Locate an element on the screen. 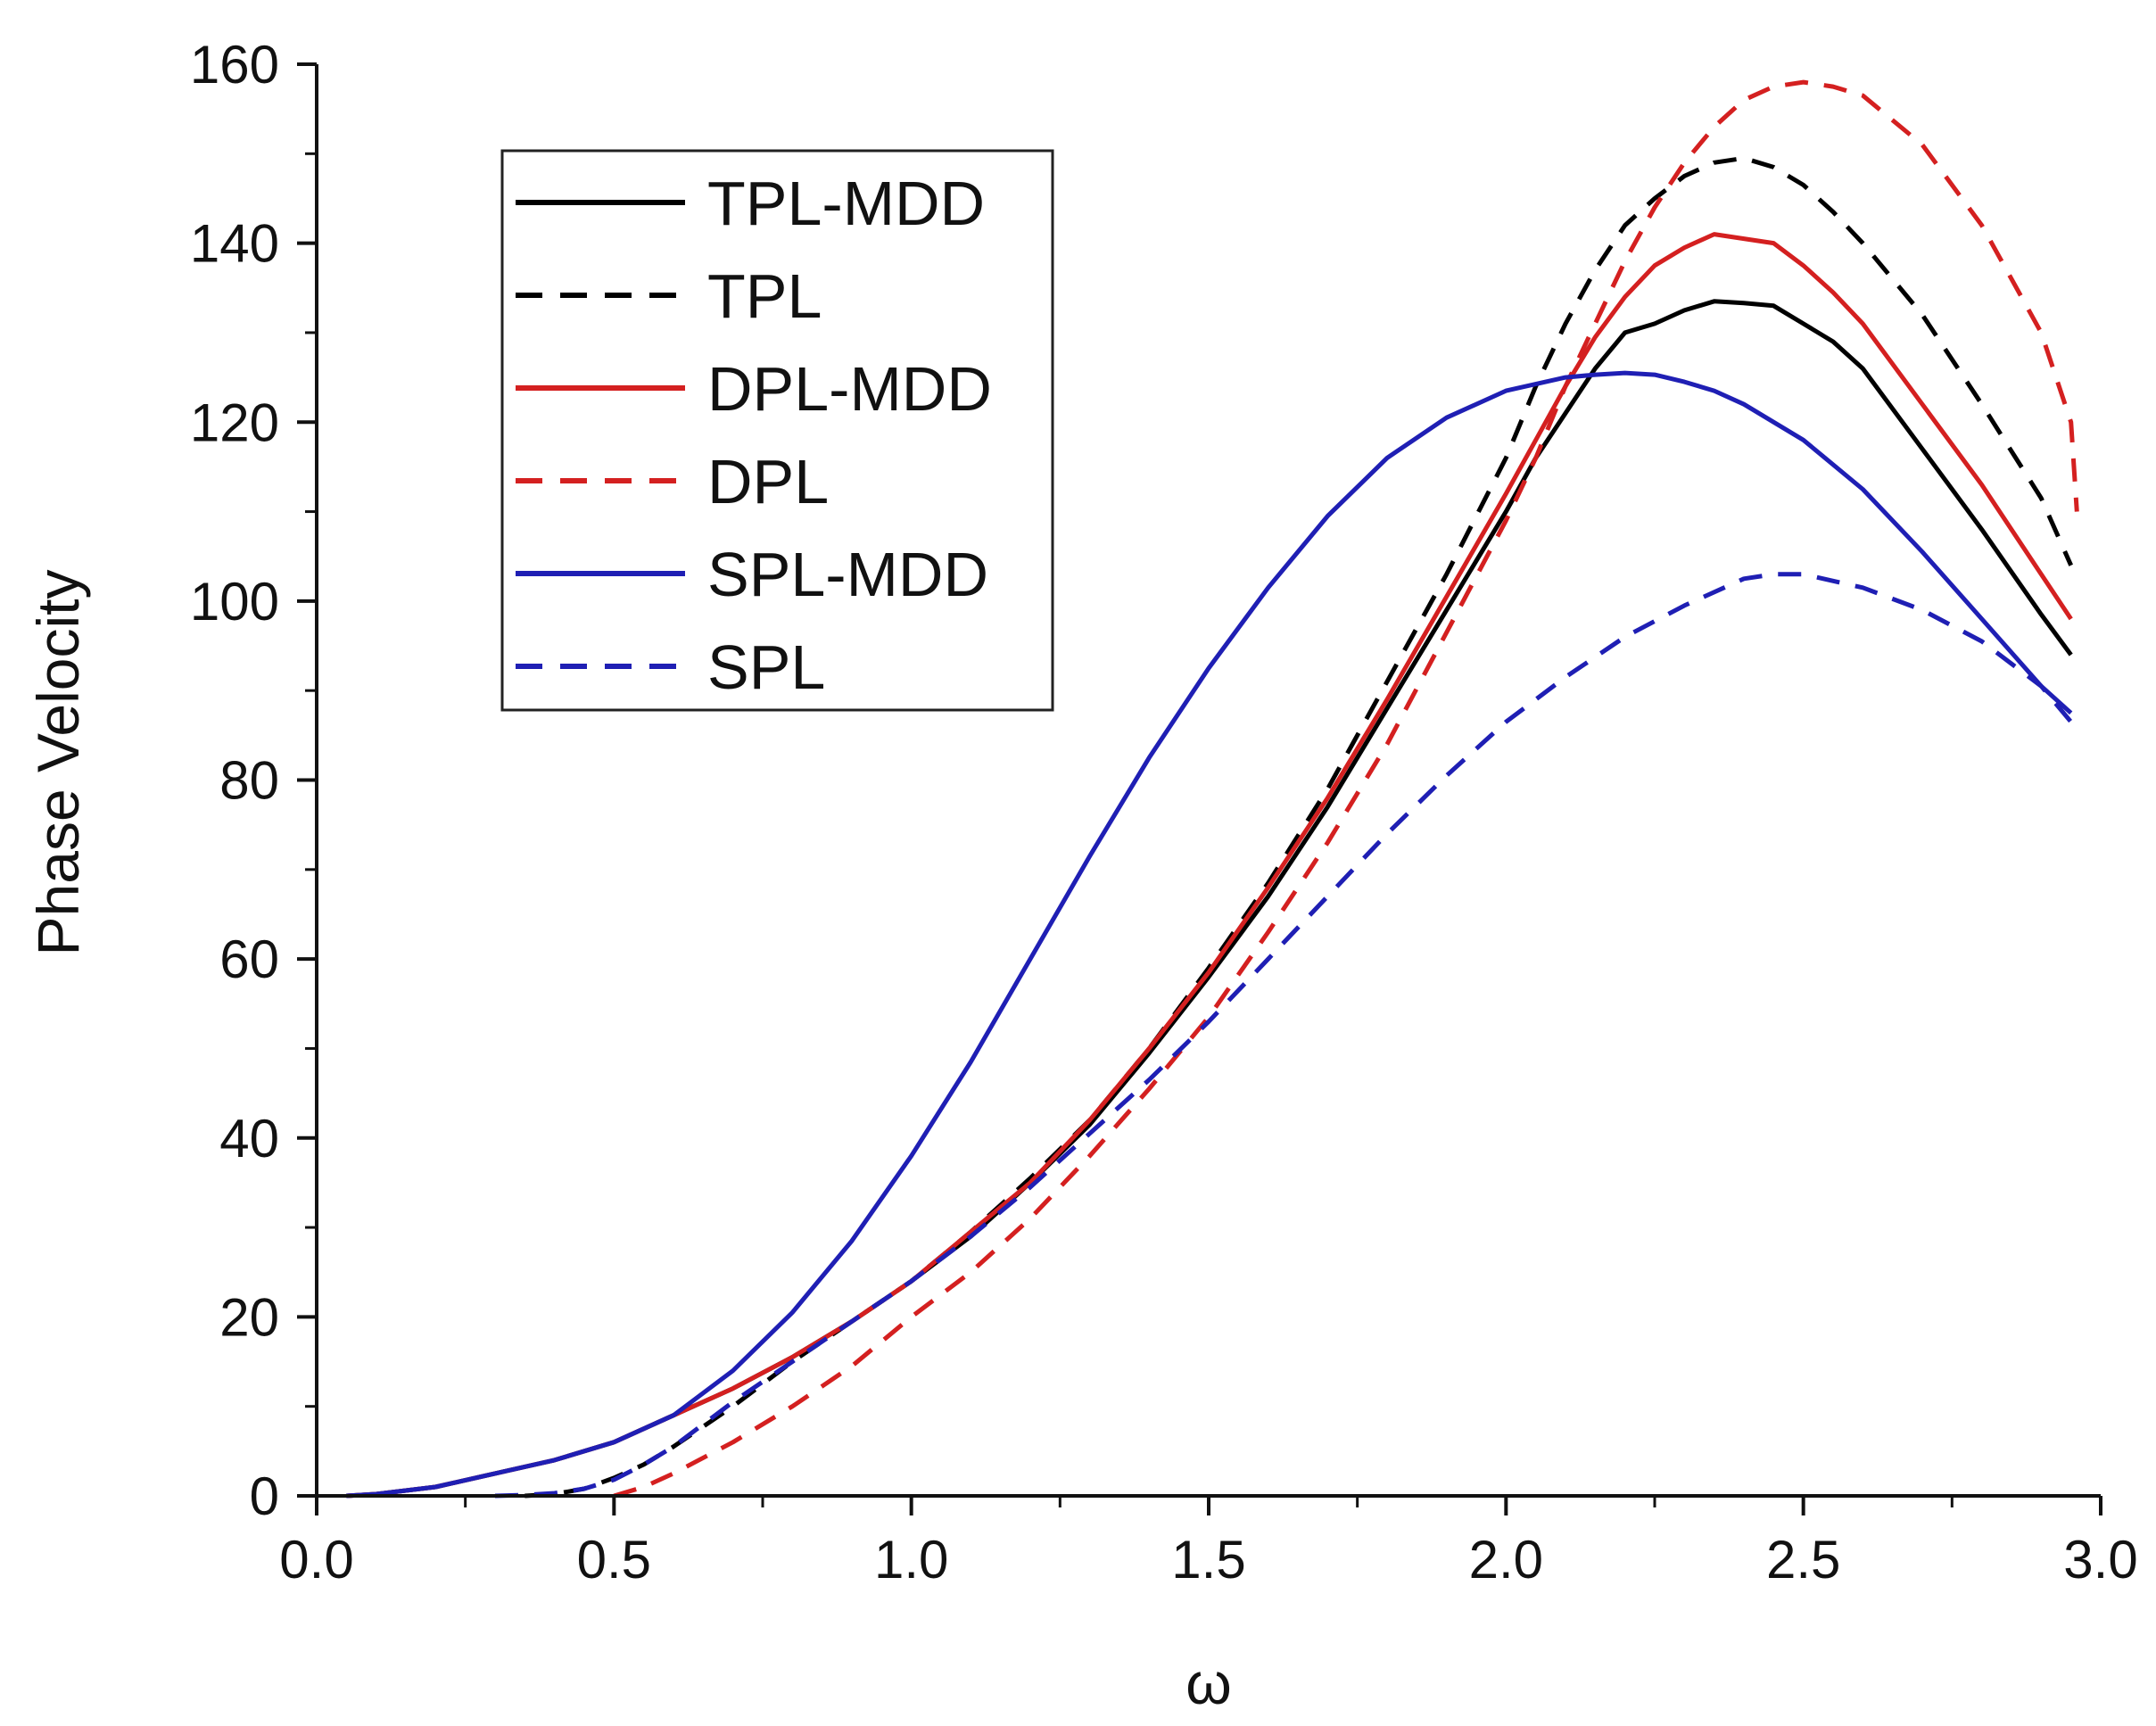 Image resolution: width=2156 pixels, height=1726 pixels. x-tick-label: 2.0 is located at coordinates (1506, 1560).